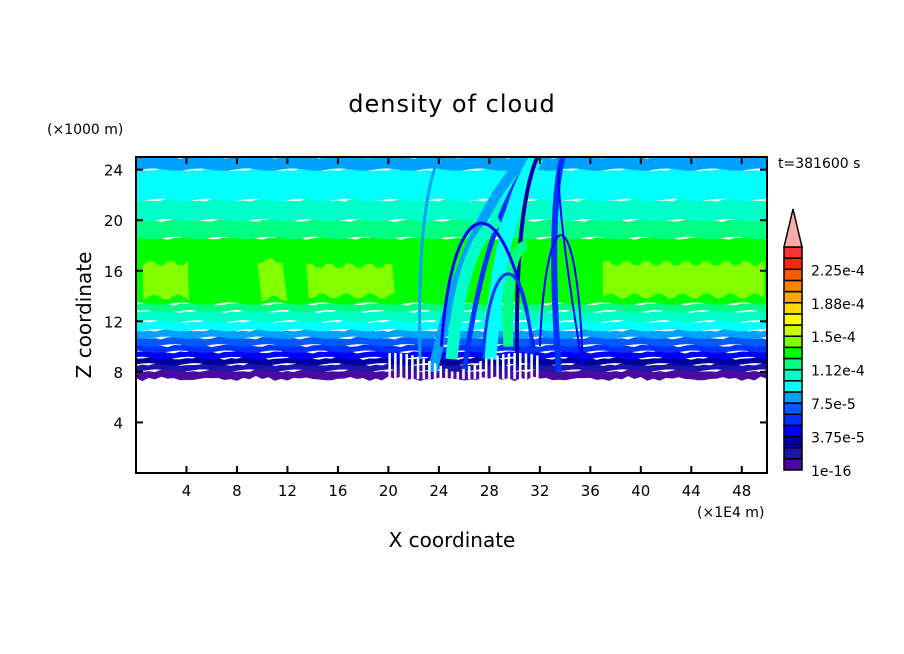 The height and width of the screenshot is (654, 904). What do you see at coordinates (438, 491) in the screenshot?
I see `x-tick-label: 24` at bounding box center [438, 491].